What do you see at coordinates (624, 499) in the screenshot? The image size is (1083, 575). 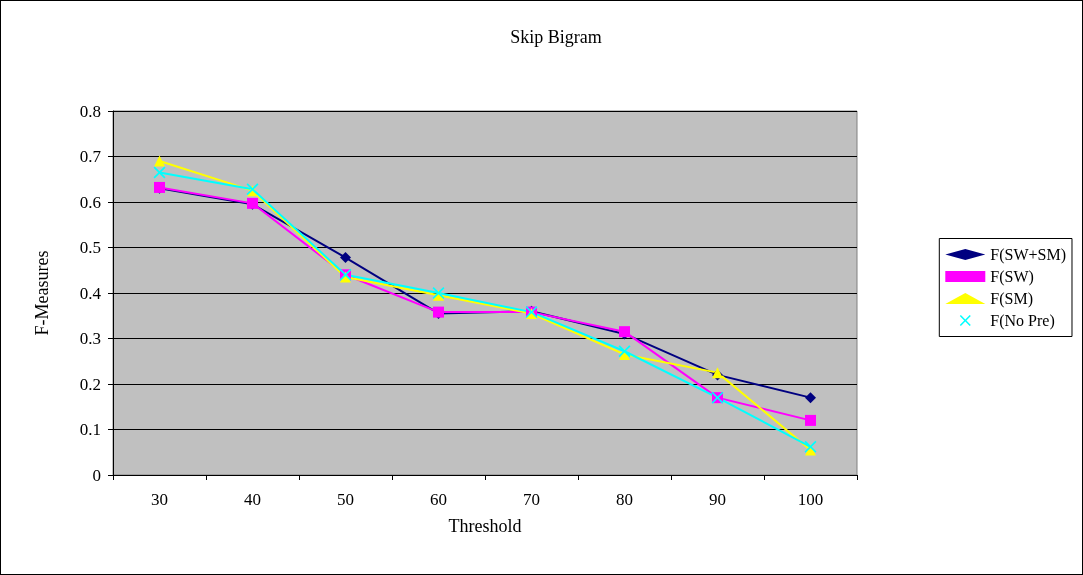 I see `x-tick-label: 80` at bounding box center [624, 499].